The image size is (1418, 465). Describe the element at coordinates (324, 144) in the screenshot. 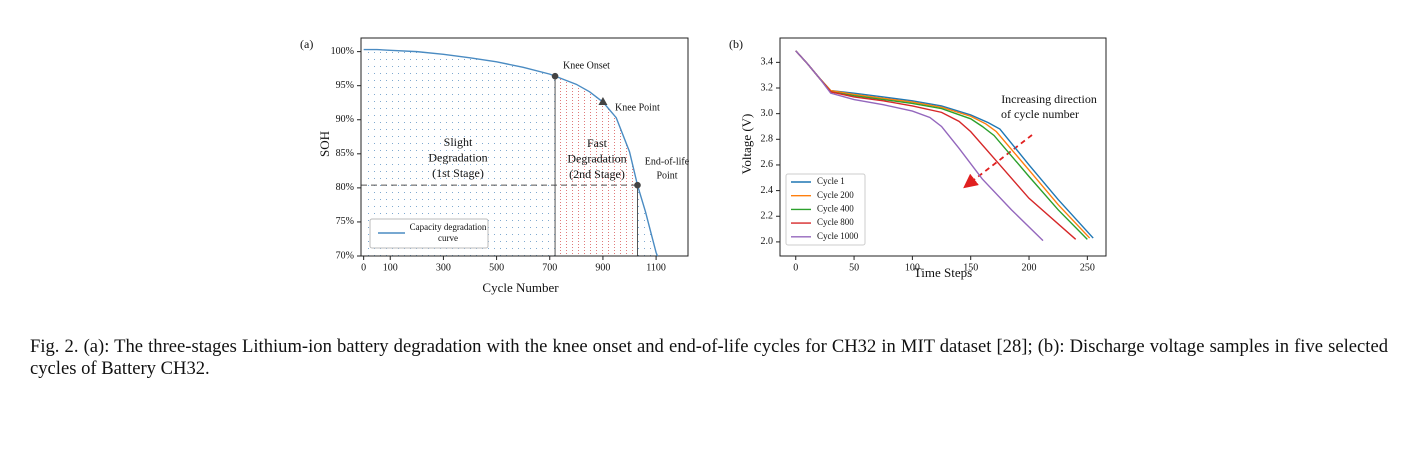

I see `y-axis-label: SOH` at that location.